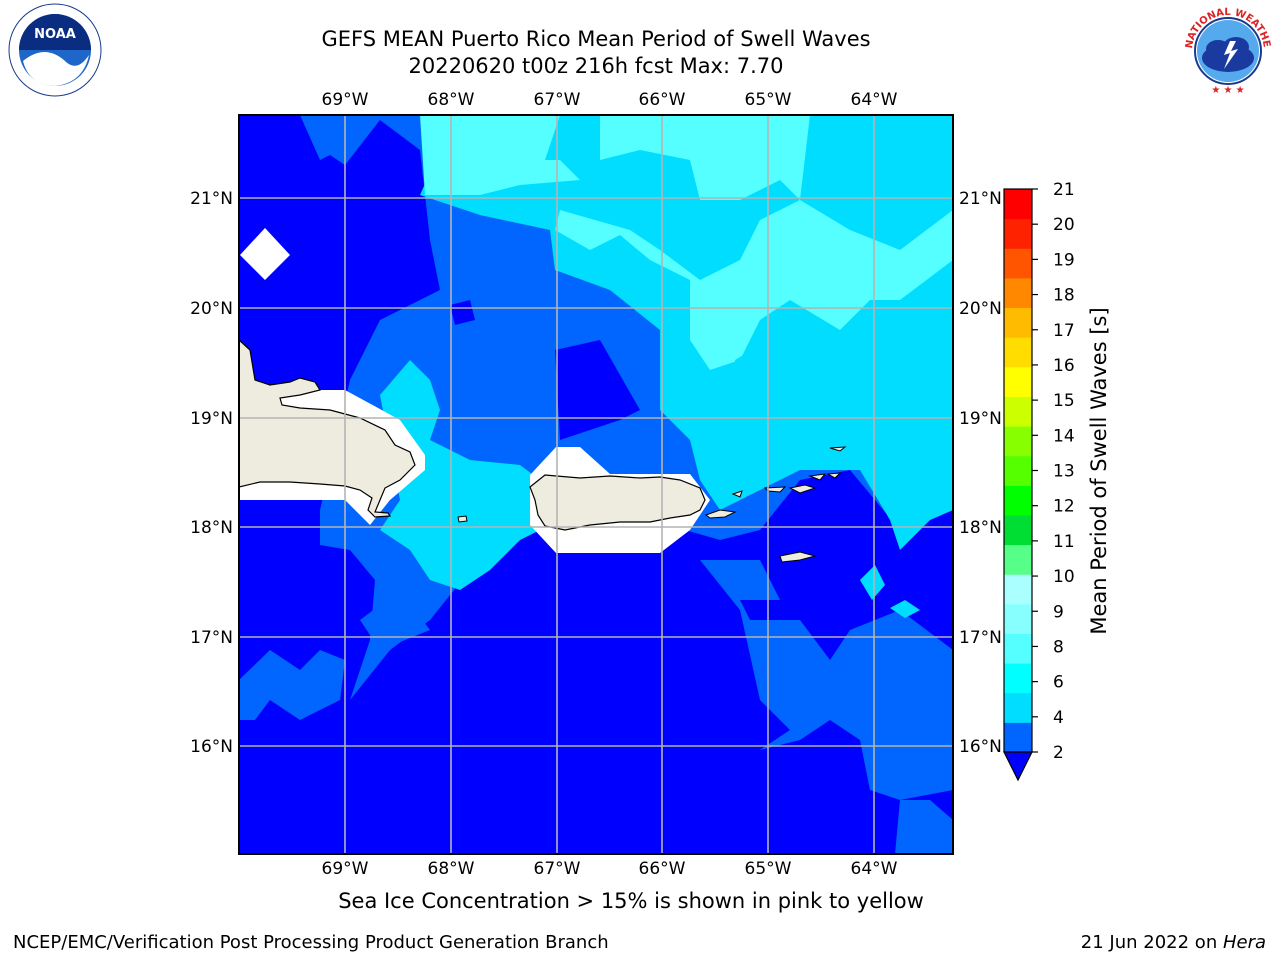 The image size is (1280, 960). I want to click on lat-label-right: 20°N, so click(980, 309).